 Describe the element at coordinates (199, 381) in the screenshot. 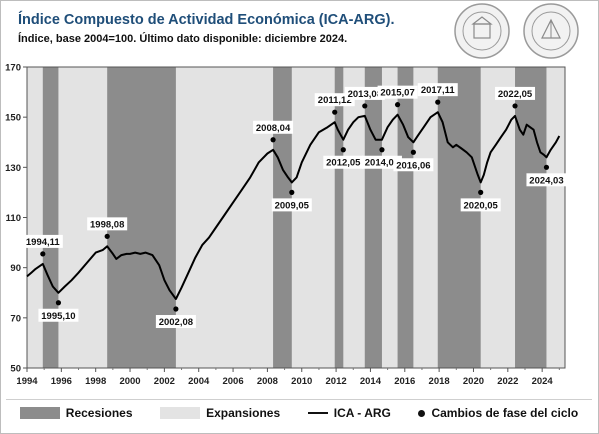

I see `x-tick-label: 2004` at that location.